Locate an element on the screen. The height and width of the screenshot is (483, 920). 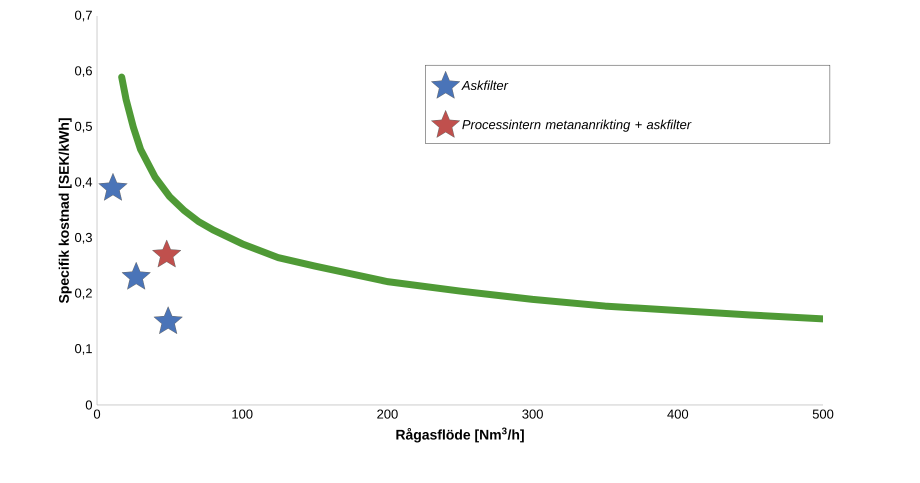
x-tick-label: 300 is located at coordinates (532, 414).